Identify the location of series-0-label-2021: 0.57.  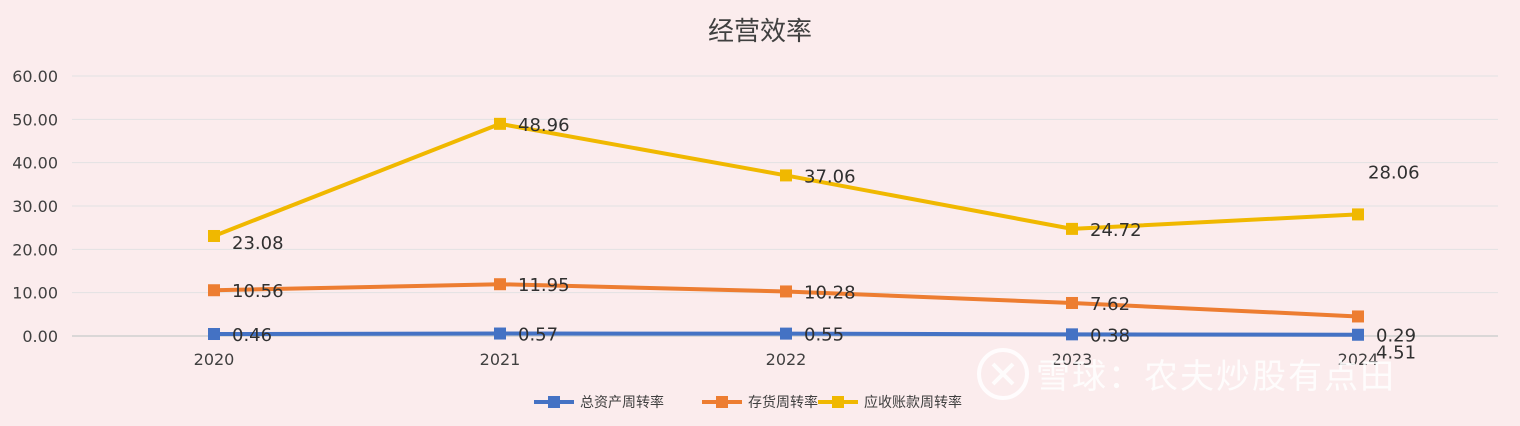
(538, 335).